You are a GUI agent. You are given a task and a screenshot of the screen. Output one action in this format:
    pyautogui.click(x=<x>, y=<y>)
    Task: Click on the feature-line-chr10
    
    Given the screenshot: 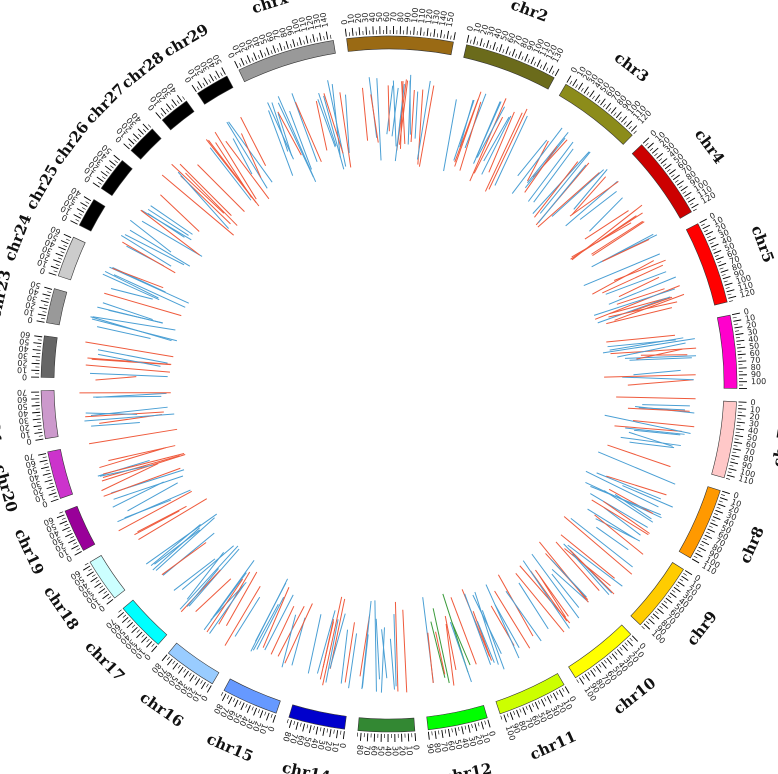 What is the action you would take?
    pyautogui.click(x=564, y=572)
    